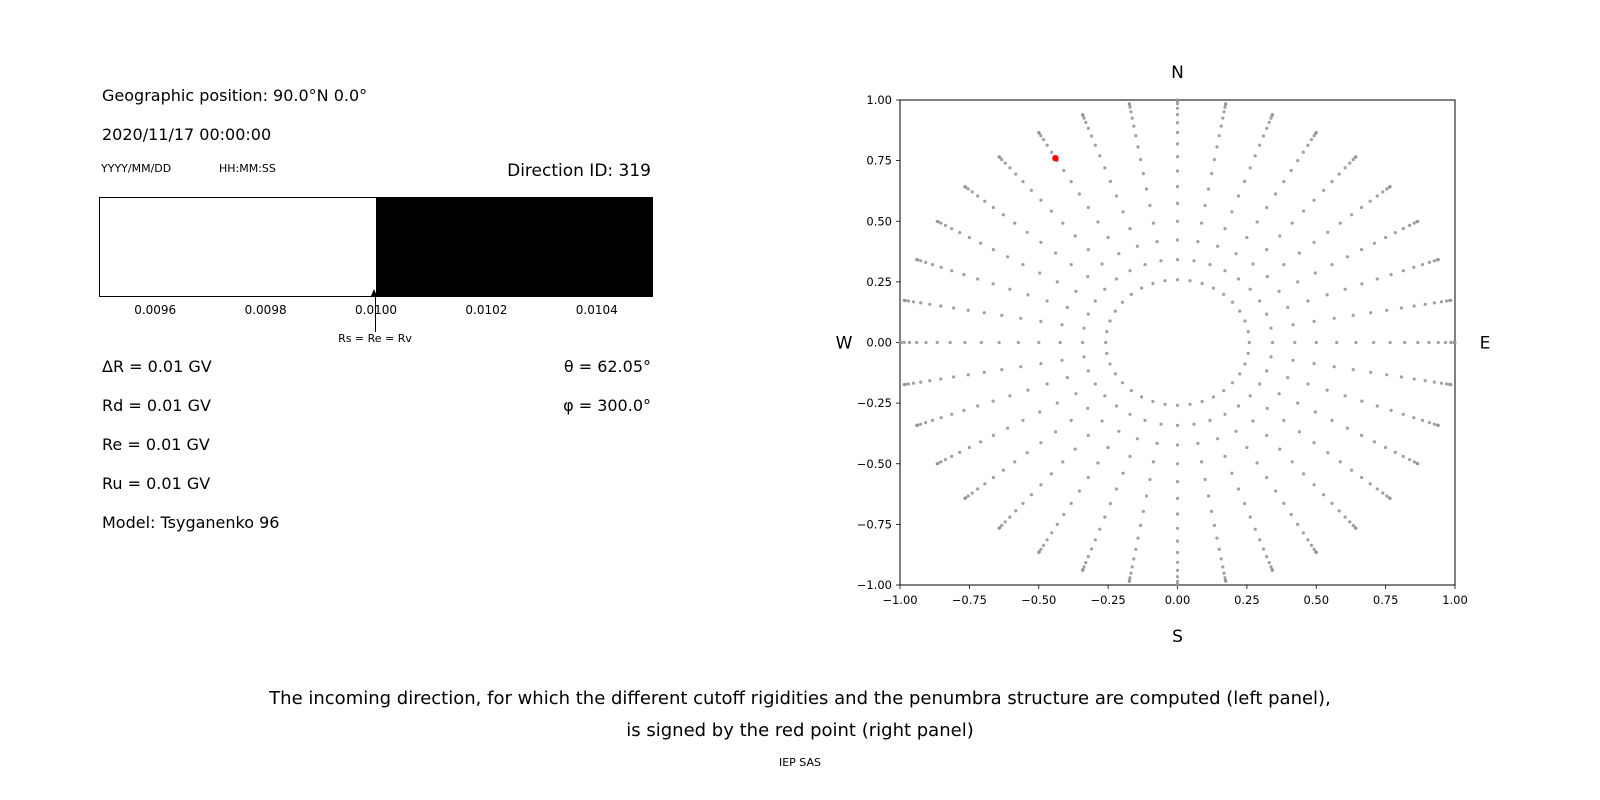 The image size is (1600, 800). What do you see at coordinates (874, 403) in the screenshot?
I see `y-tick-label: −0.25` at bounding box center [874, 403].